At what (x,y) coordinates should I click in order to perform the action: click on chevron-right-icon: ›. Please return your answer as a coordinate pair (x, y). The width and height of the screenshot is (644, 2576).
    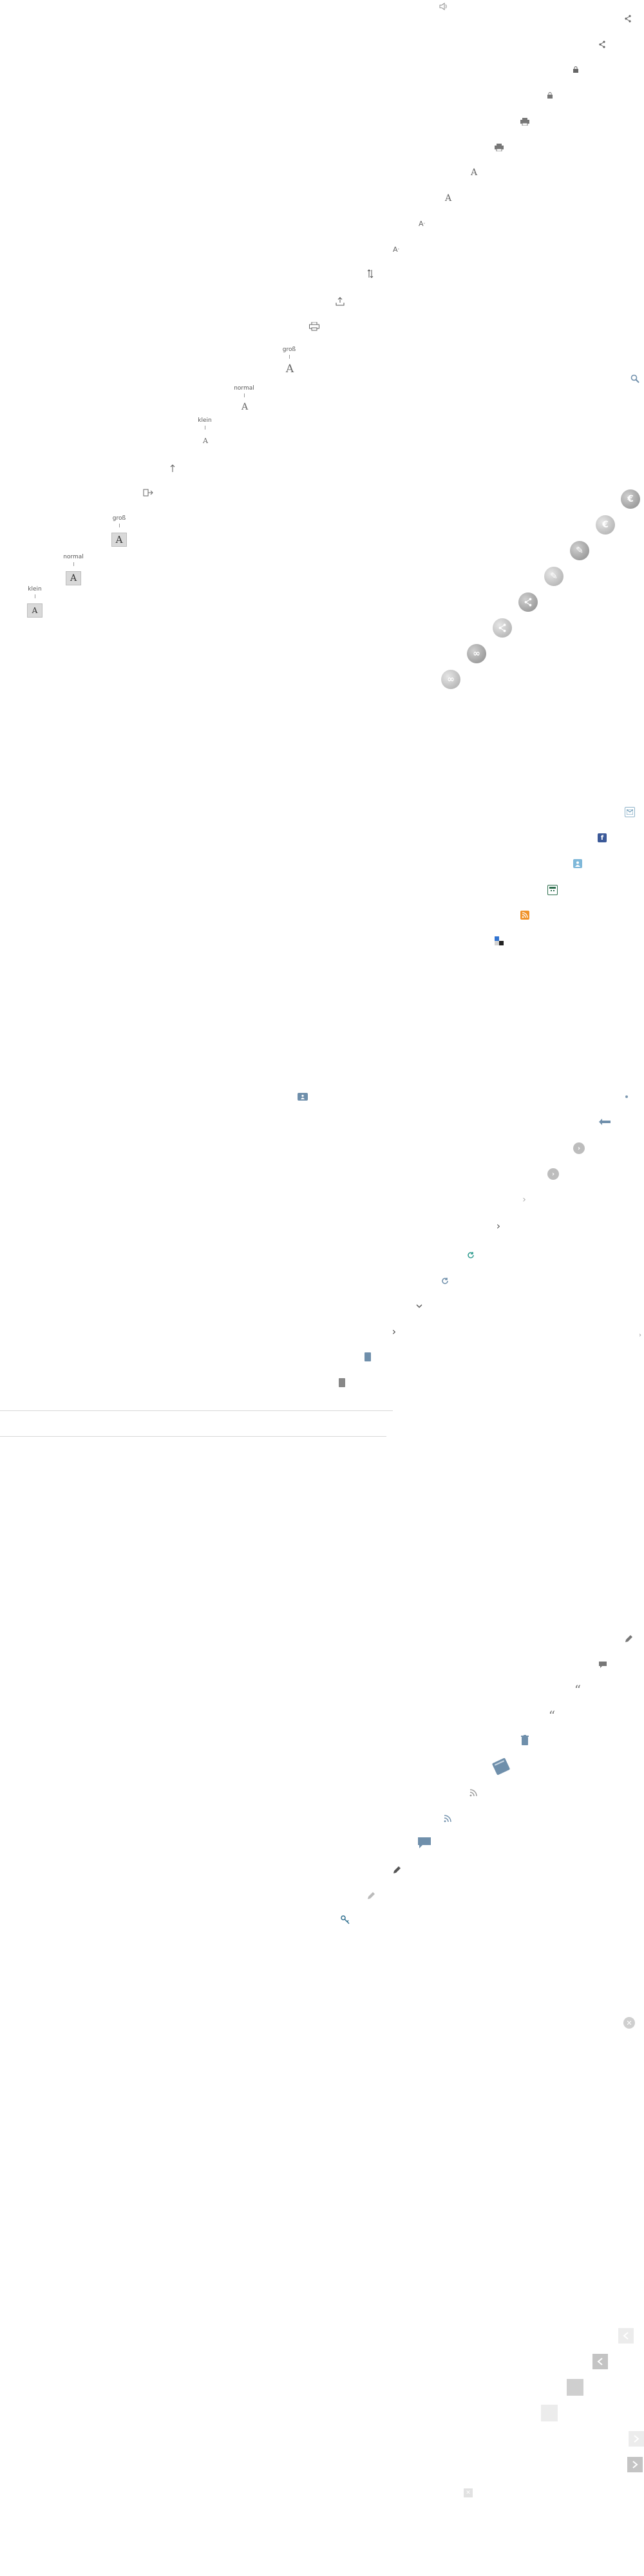
    Looking at the image, I should click on (524, 1200).